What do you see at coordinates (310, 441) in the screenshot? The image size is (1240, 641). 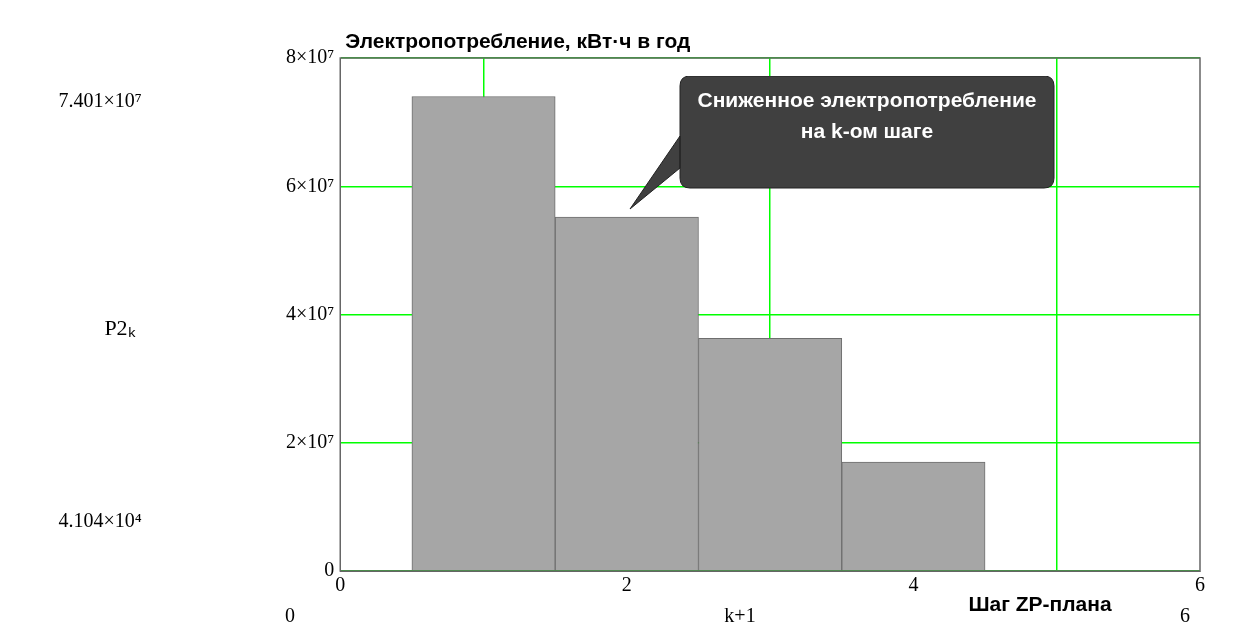 I see `y-tick-label: 2×10⁷` at bounding box center [310, 441].